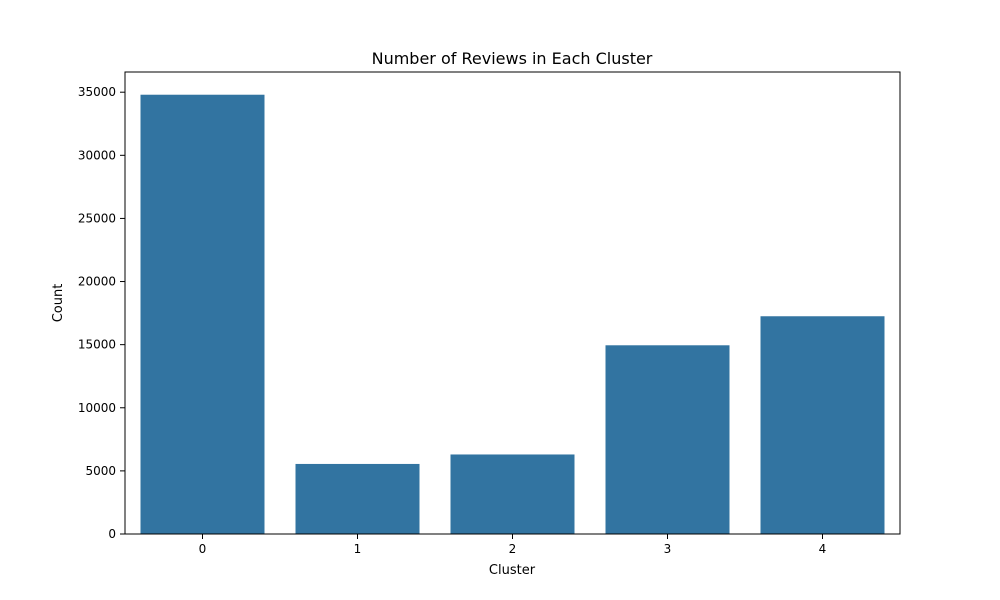 This screenshot has width=1000, height=600. I want to click on y-tick-label: 20000, so click(97, 282).